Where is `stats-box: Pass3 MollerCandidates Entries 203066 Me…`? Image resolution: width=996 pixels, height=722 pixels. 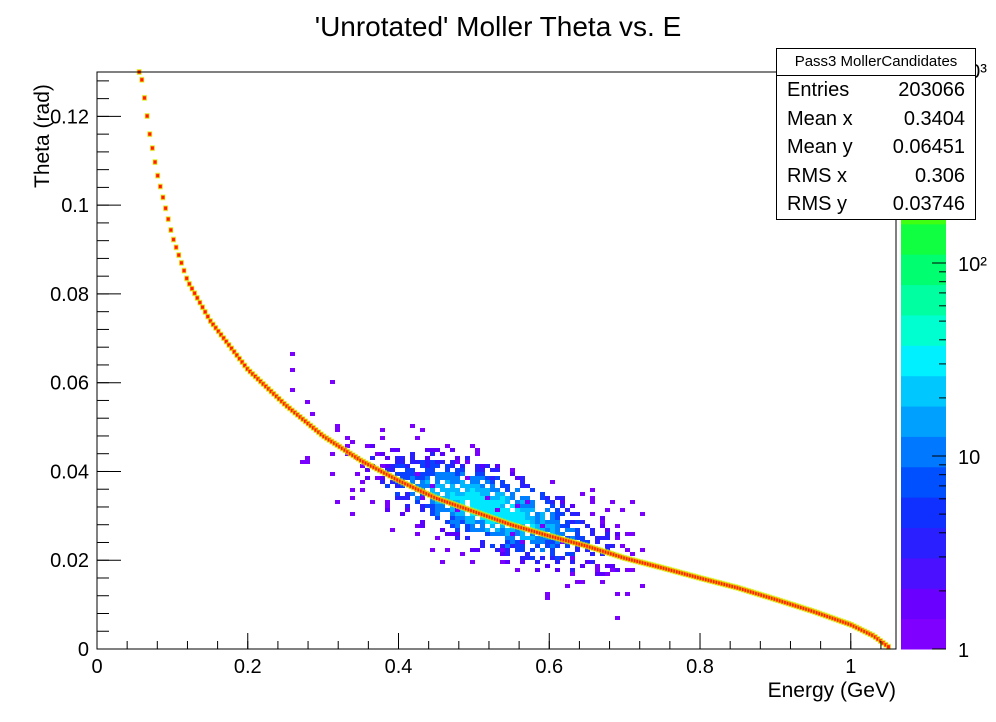 stats-box: Pass3 MollerCandidates Entries 203066 Me… is located at coordinates (876, 134).